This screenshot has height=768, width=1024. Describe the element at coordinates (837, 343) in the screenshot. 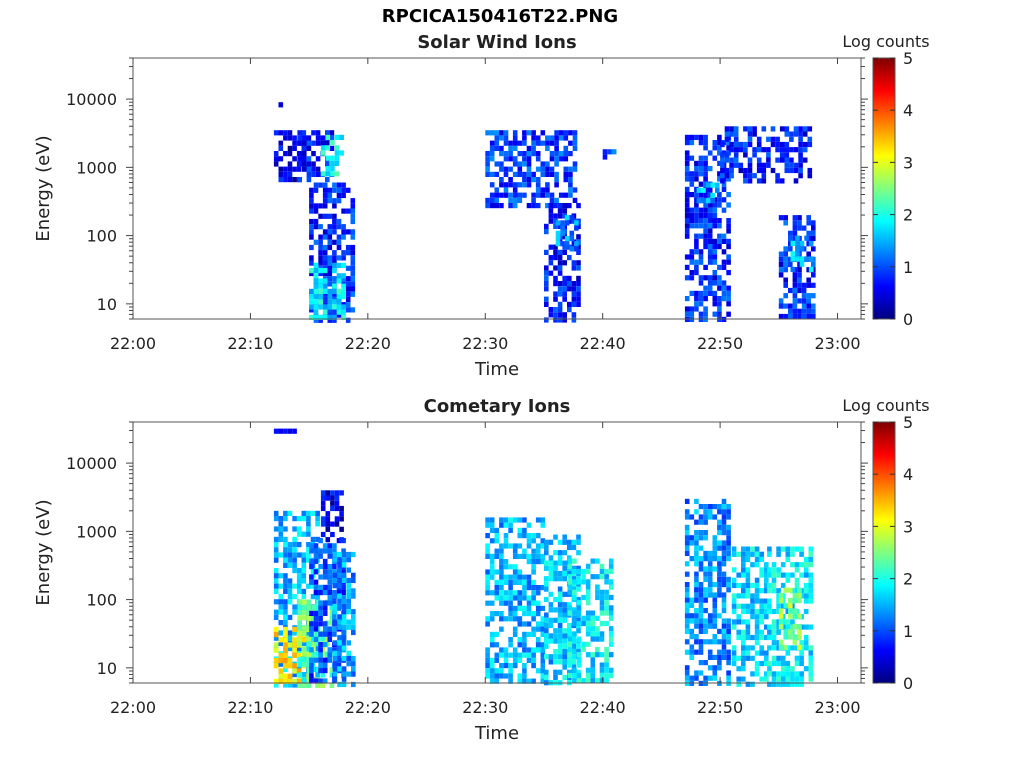

I see `x-tick-label: 23:00` at that location.